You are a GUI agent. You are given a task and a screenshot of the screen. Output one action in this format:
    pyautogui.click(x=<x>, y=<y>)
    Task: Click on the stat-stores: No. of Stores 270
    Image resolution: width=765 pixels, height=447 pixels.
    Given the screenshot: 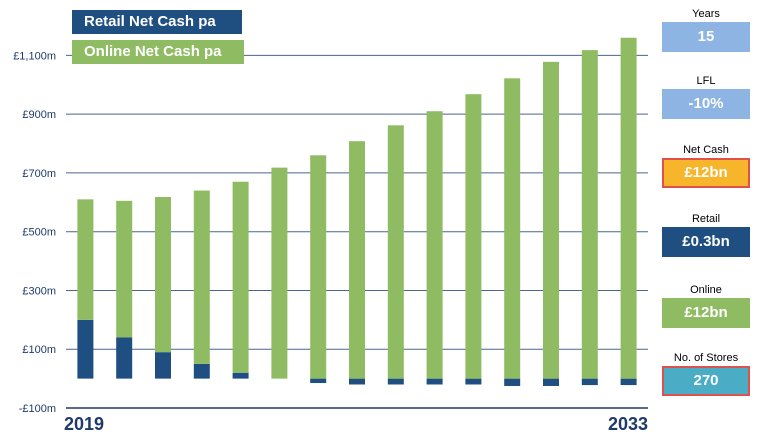 What is the action you would take?
    pyautogui.click(x=706, y=373)
    